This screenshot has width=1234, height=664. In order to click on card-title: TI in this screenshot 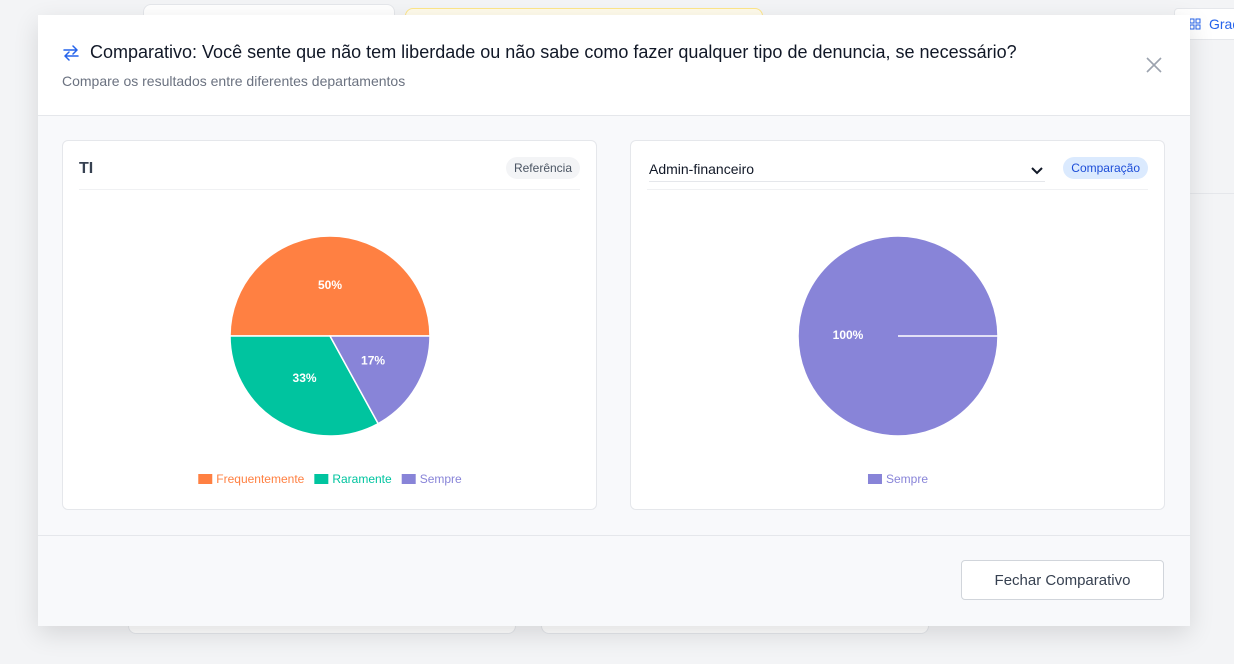, I will do `click(86, 168)`.